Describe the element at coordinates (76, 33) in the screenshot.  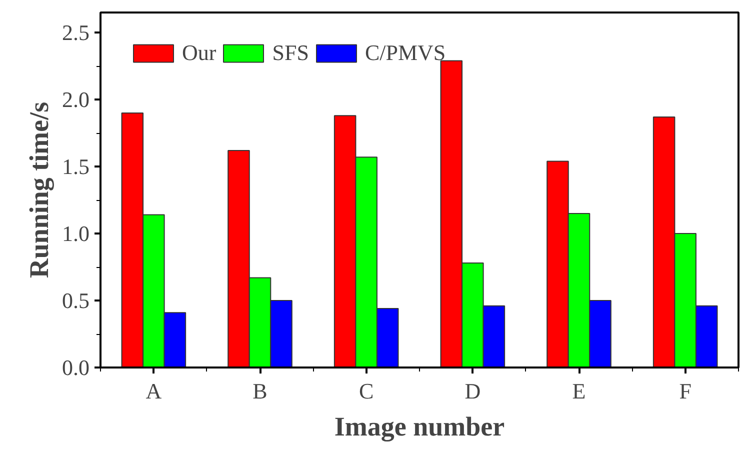
I see `y-tick-label: 2.5` at that location.